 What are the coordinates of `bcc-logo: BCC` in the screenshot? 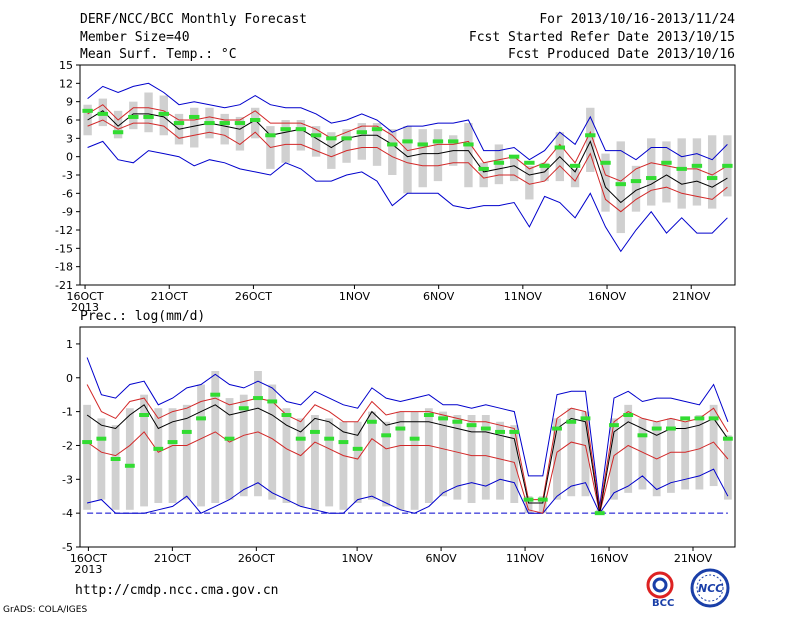 It's located at (660, 590).